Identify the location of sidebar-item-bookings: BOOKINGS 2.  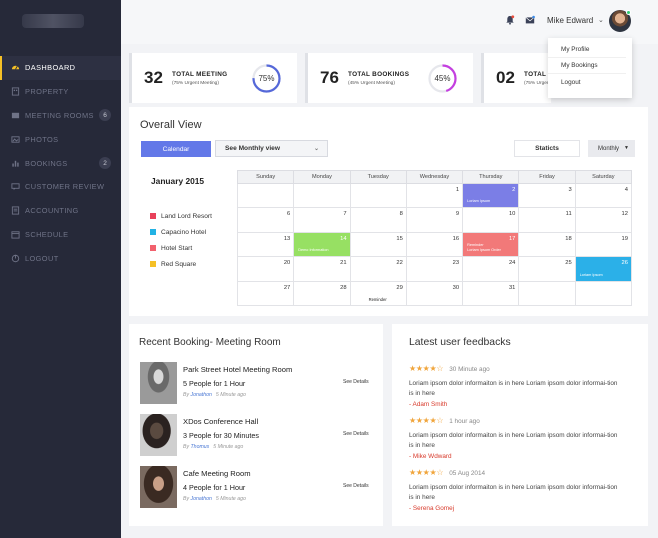
(60, 163).